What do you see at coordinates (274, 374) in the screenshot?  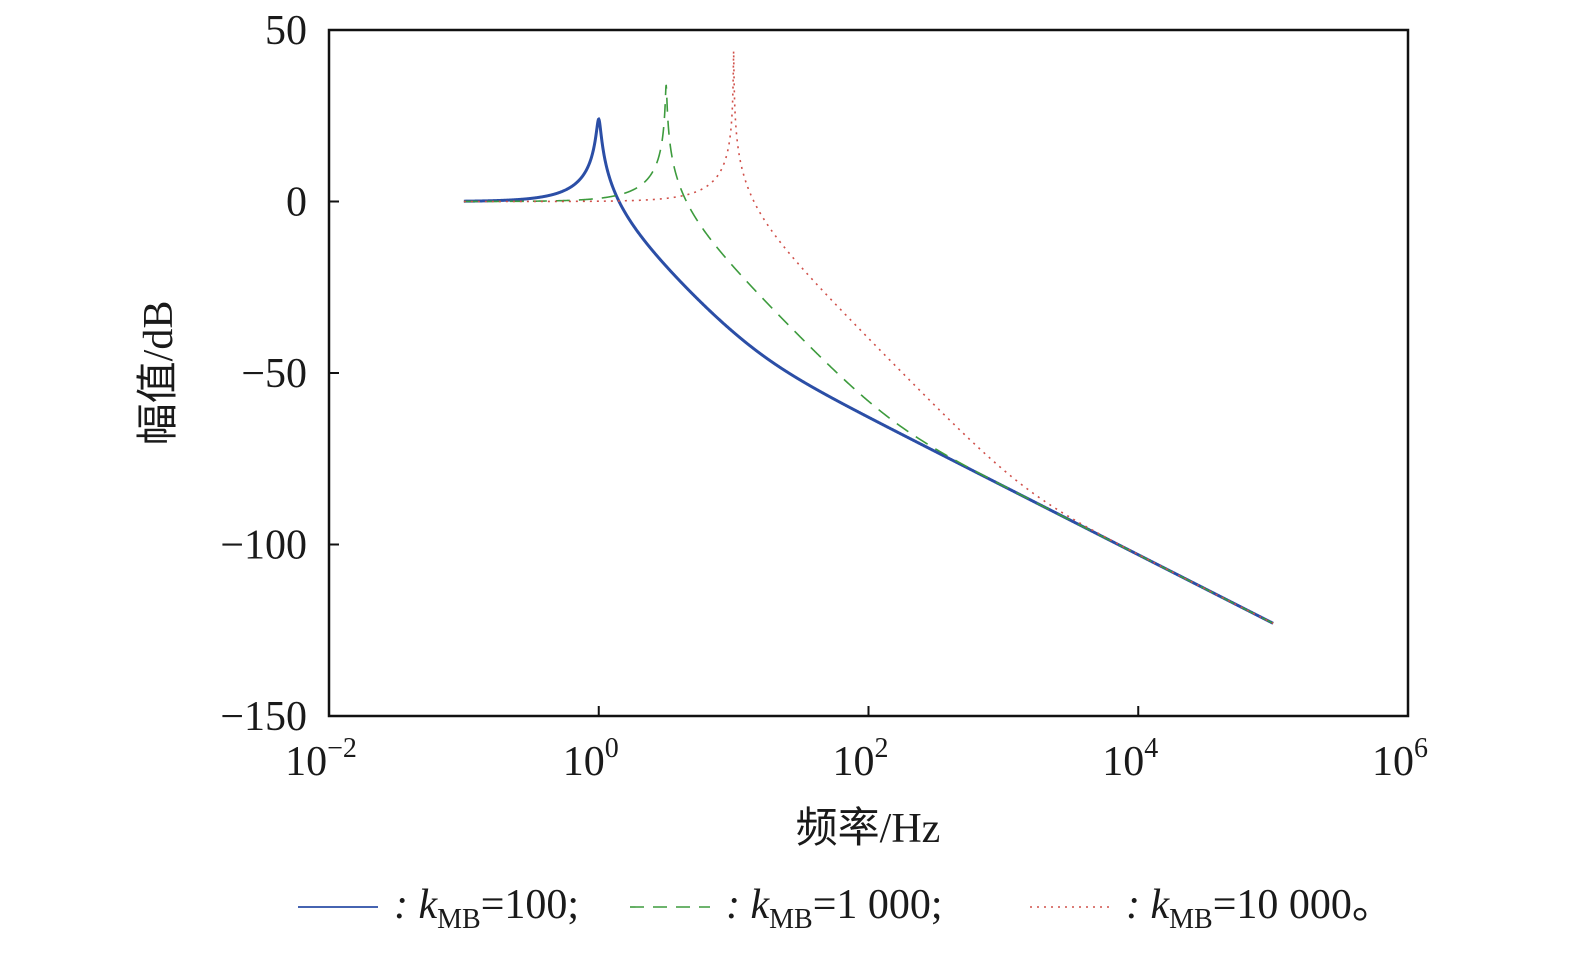 I see `y-tick-label: −50` at bounding box center [274, 374].